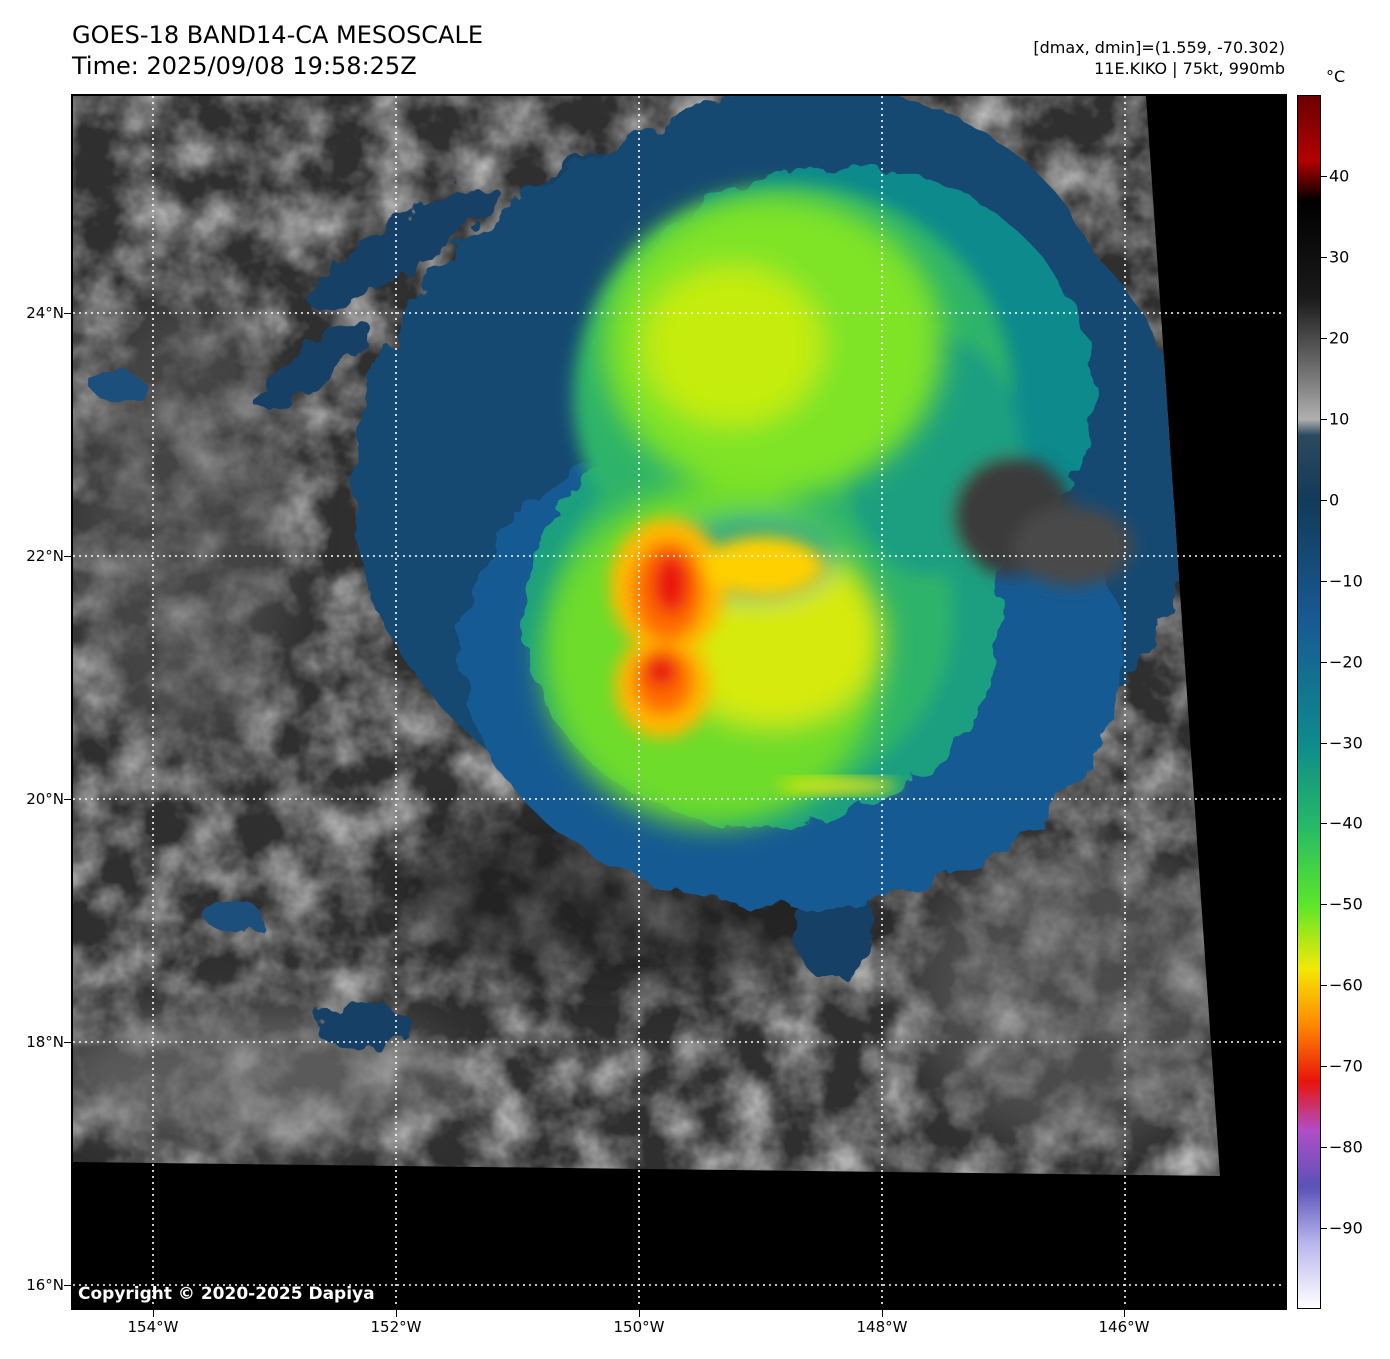 This screenshot has width=1390, height=1359. What do you see at coordinates (1346, 661) in the screenshot?
I see `colorbar-tick-label: −20` at bounding box center [1346, 661].